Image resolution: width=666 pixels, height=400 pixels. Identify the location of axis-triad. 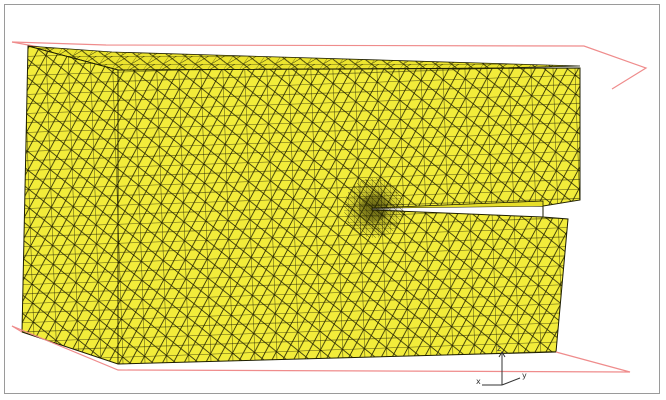
(501, 368).